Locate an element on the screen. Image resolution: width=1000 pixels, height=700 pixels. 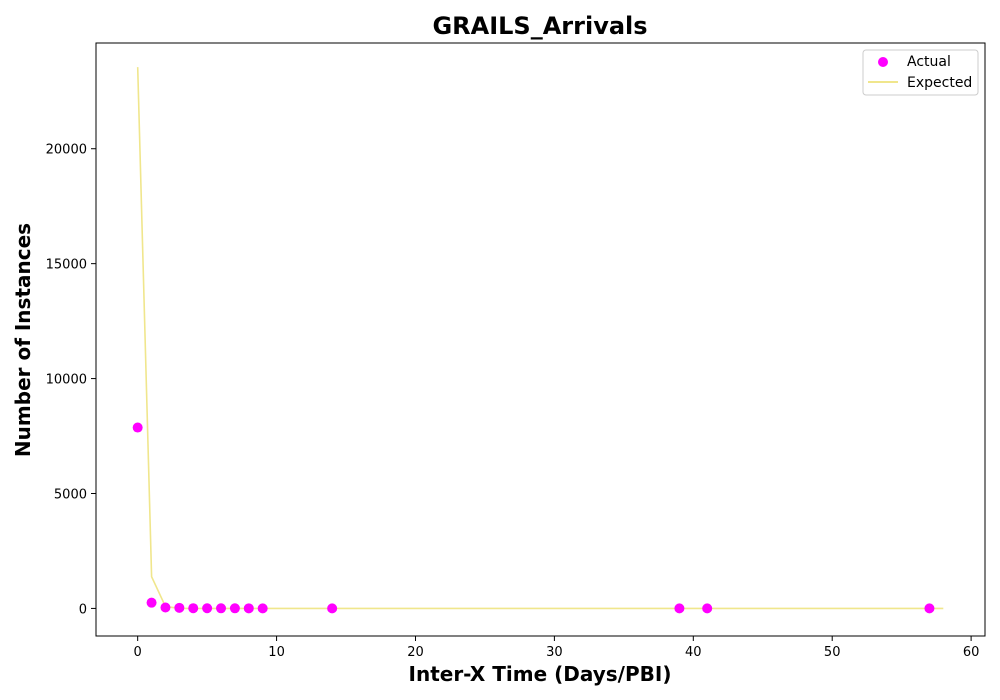
legend-box is located at coordinates (920, 72).